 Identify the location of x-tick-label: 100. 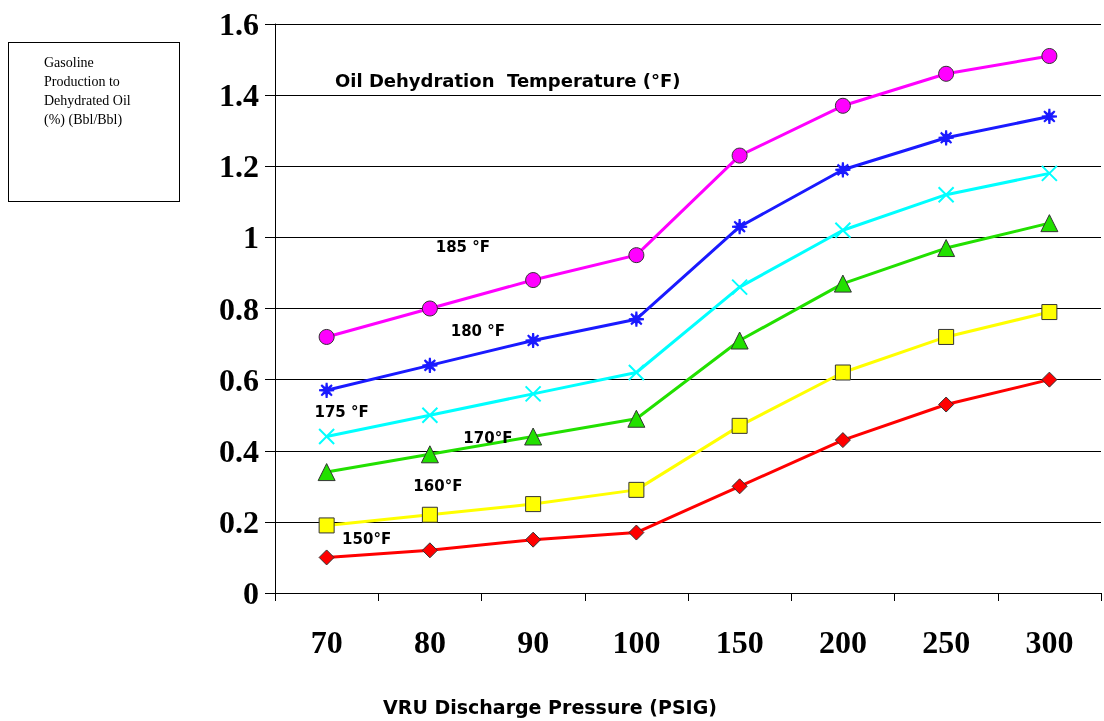
(636, 642).